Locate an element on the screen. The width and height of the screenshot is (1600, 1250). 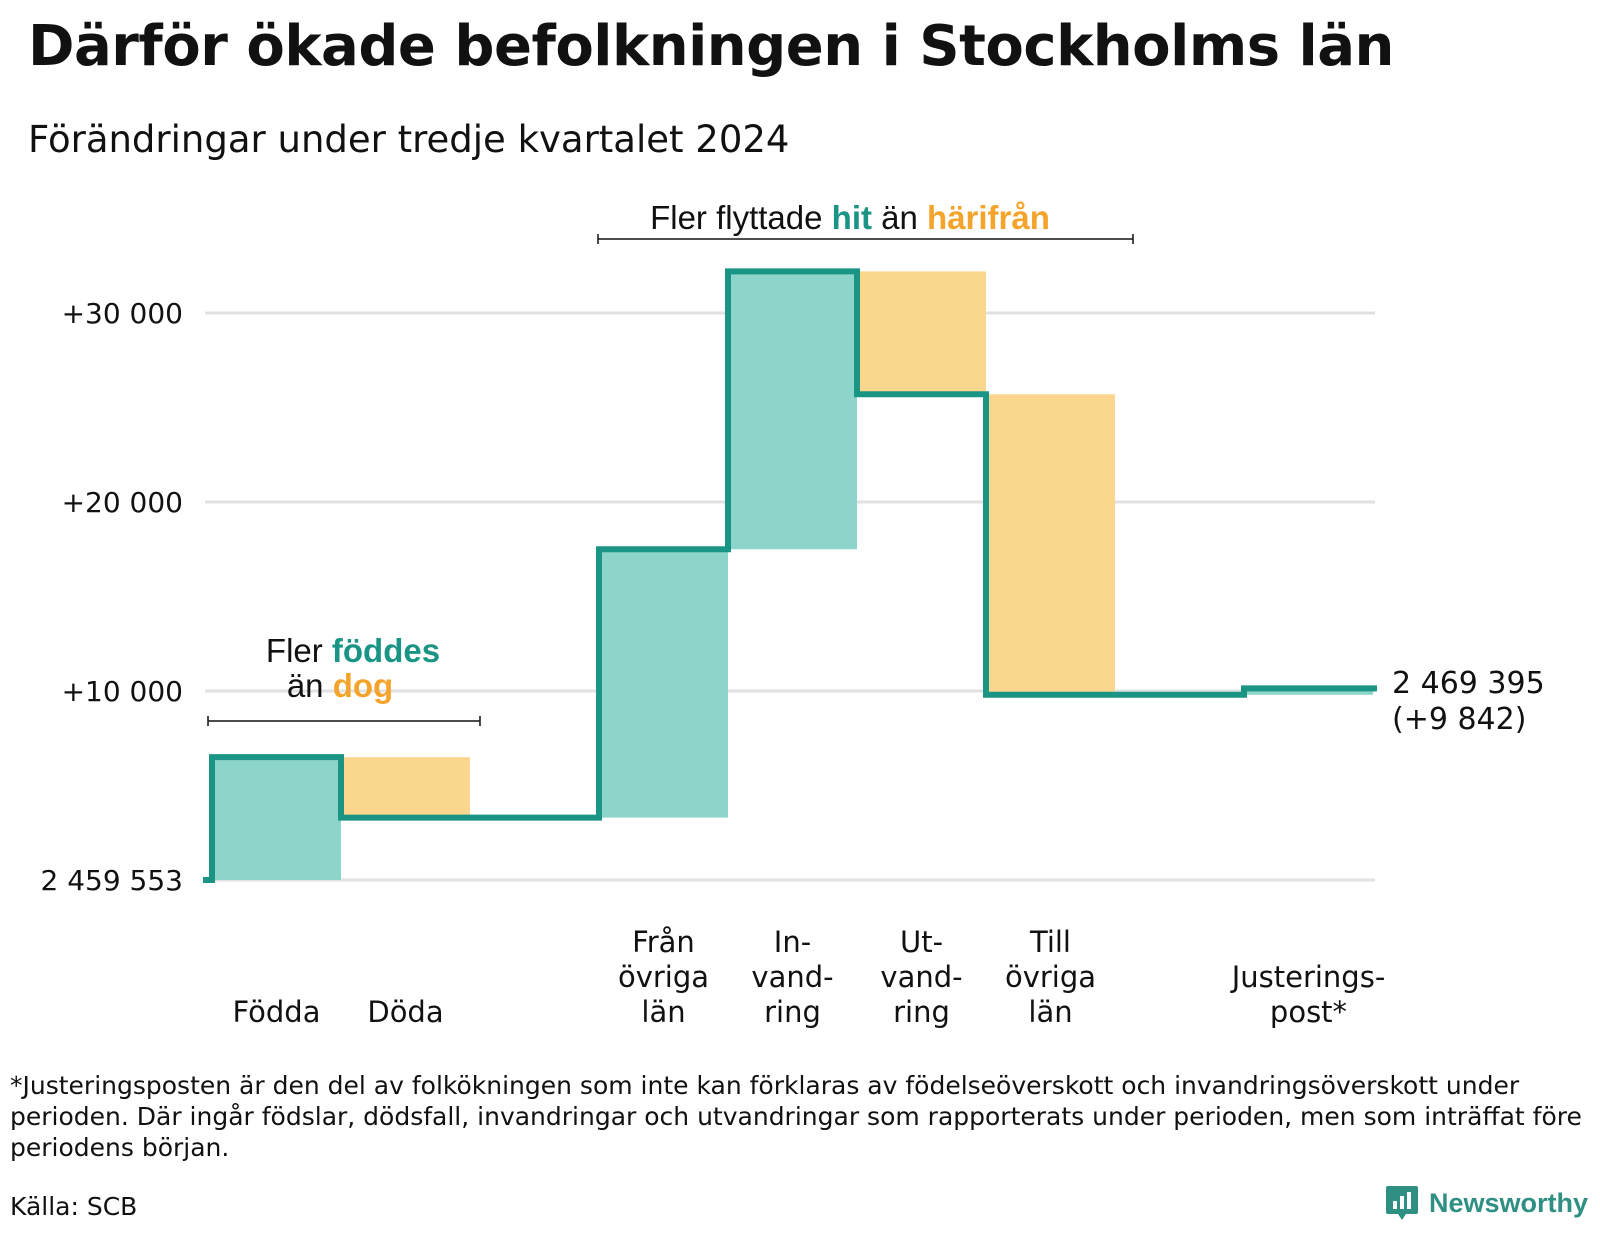
brand-logo: Newsworthy is located at coordinates (1486, 1203).